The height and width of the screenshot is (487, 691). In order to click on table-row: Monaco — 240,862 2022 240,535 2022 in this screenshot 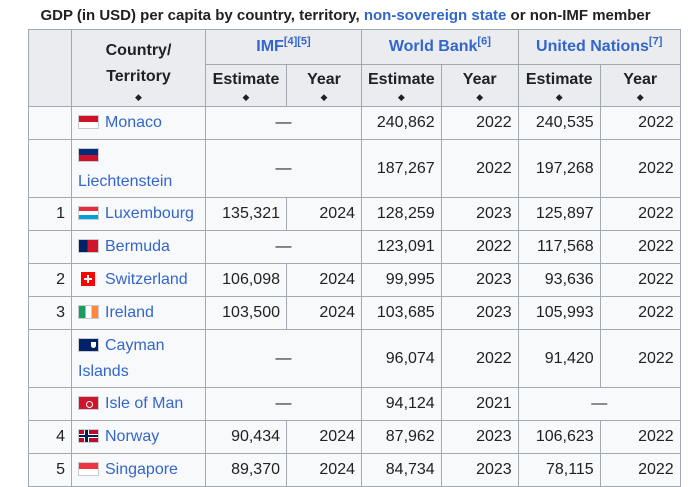, I will do `click(355, 123)`.